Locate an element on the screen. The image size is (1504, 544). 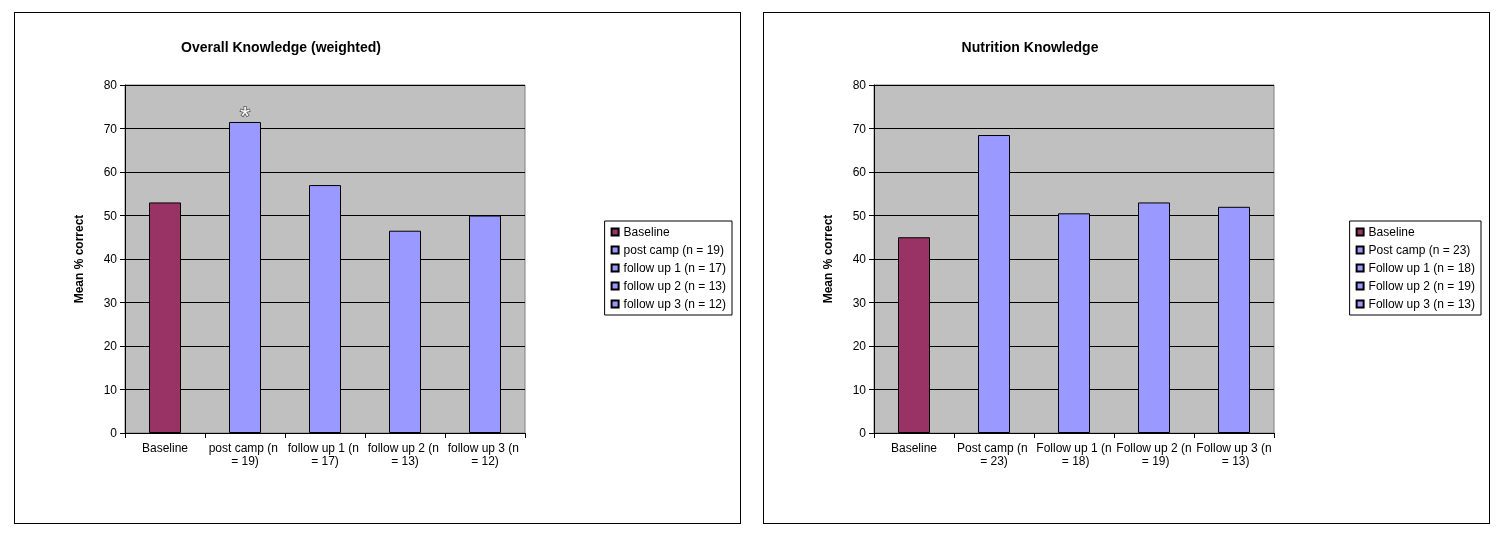
x-tick-label: post camp (n = 19) is located at coordinates (245, 454).